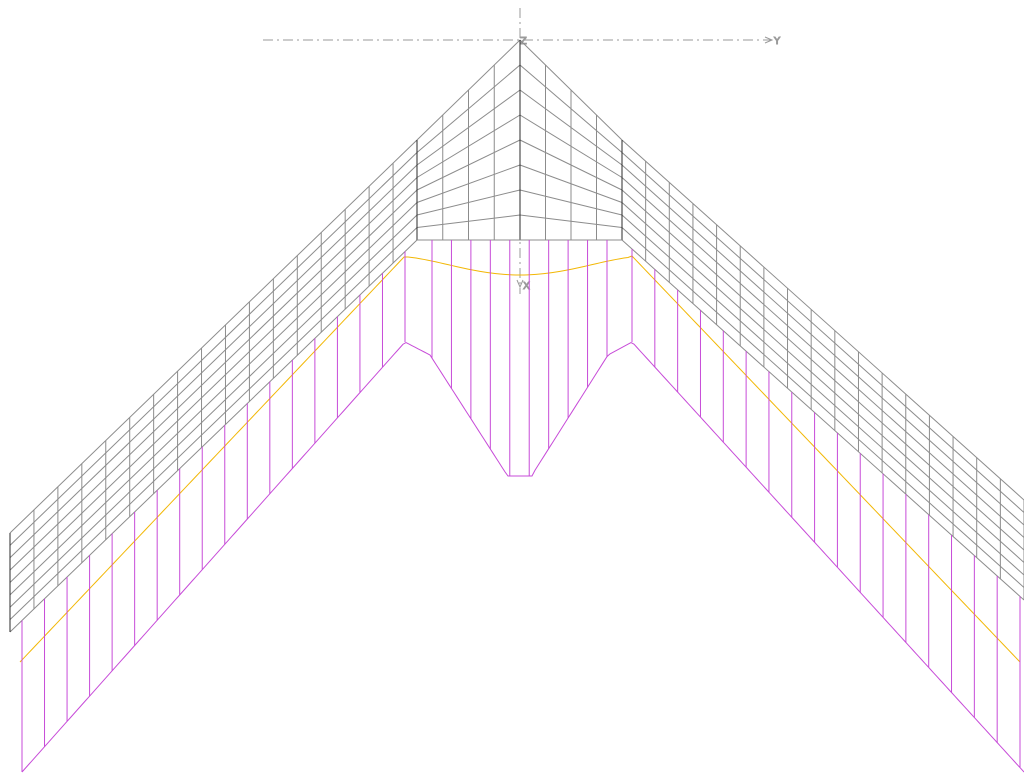  What do you see at coordinates (520, 284) in the screenshot?
I see `x-axis-arrow-icon` at bounding box center [520, 284].